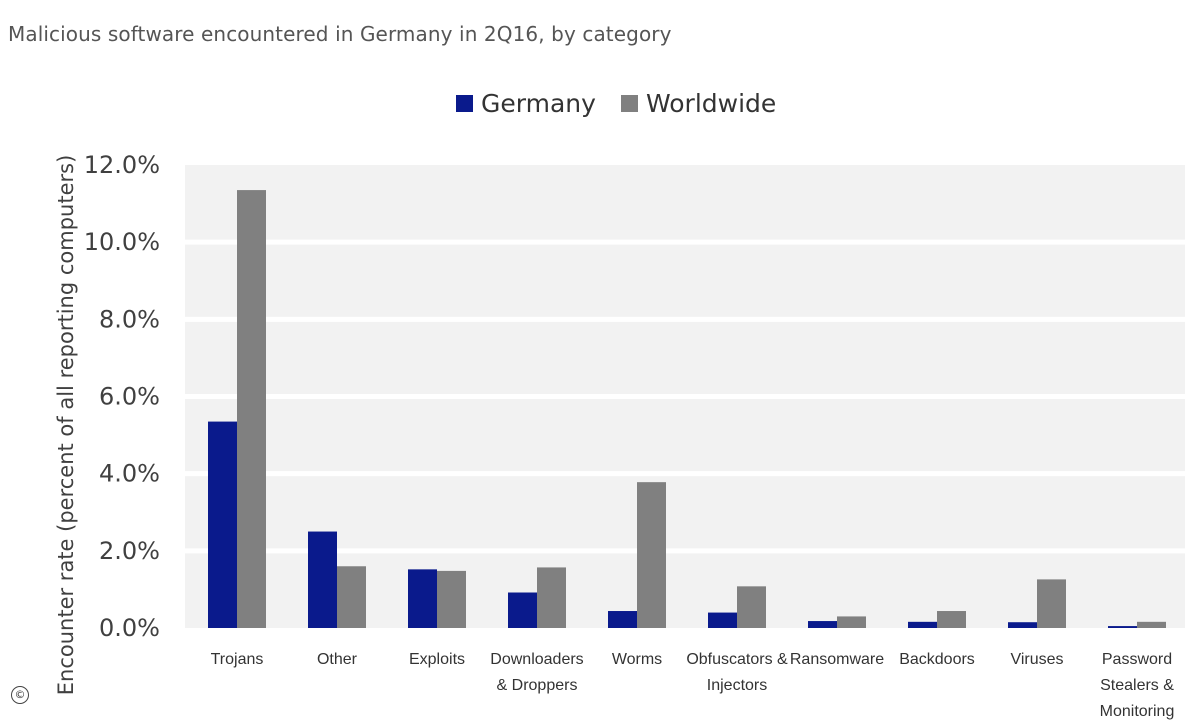 This screenshot has height=720, width=1200. What do you see at coordinates (337, 659) in the screenshot?
I see `x-category-label: Other` at bounding box center [337, 659].